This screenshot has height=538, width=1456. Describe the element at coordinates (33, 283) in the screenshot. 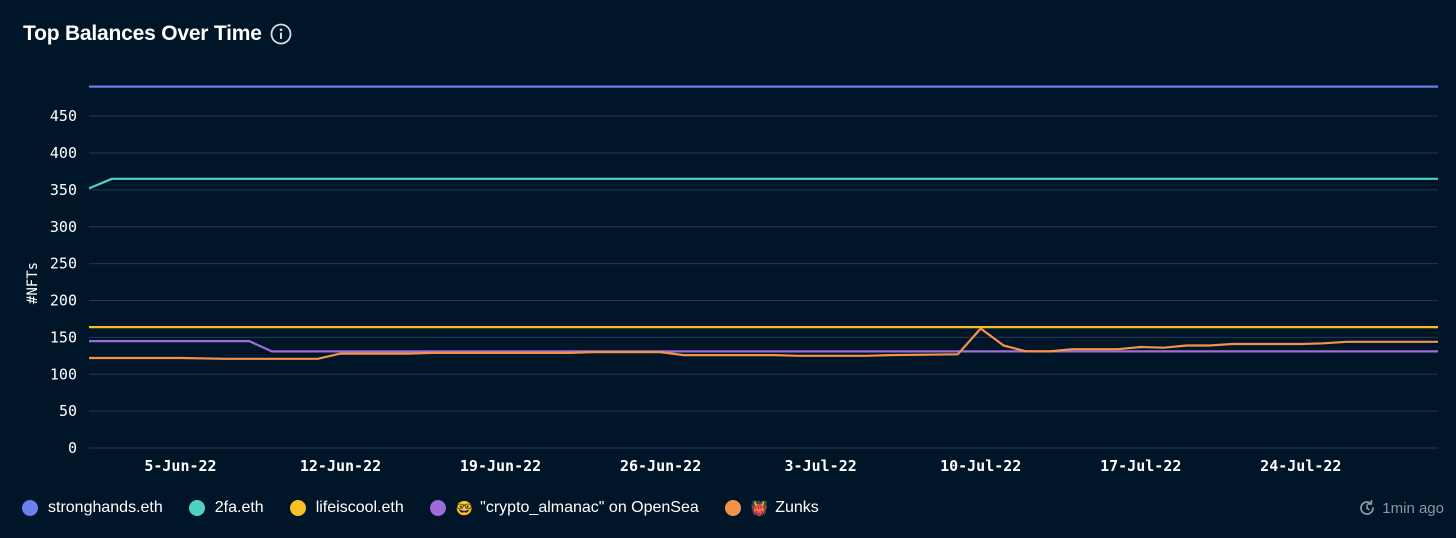

I see `y-axis-title: #NFTs` at that location.